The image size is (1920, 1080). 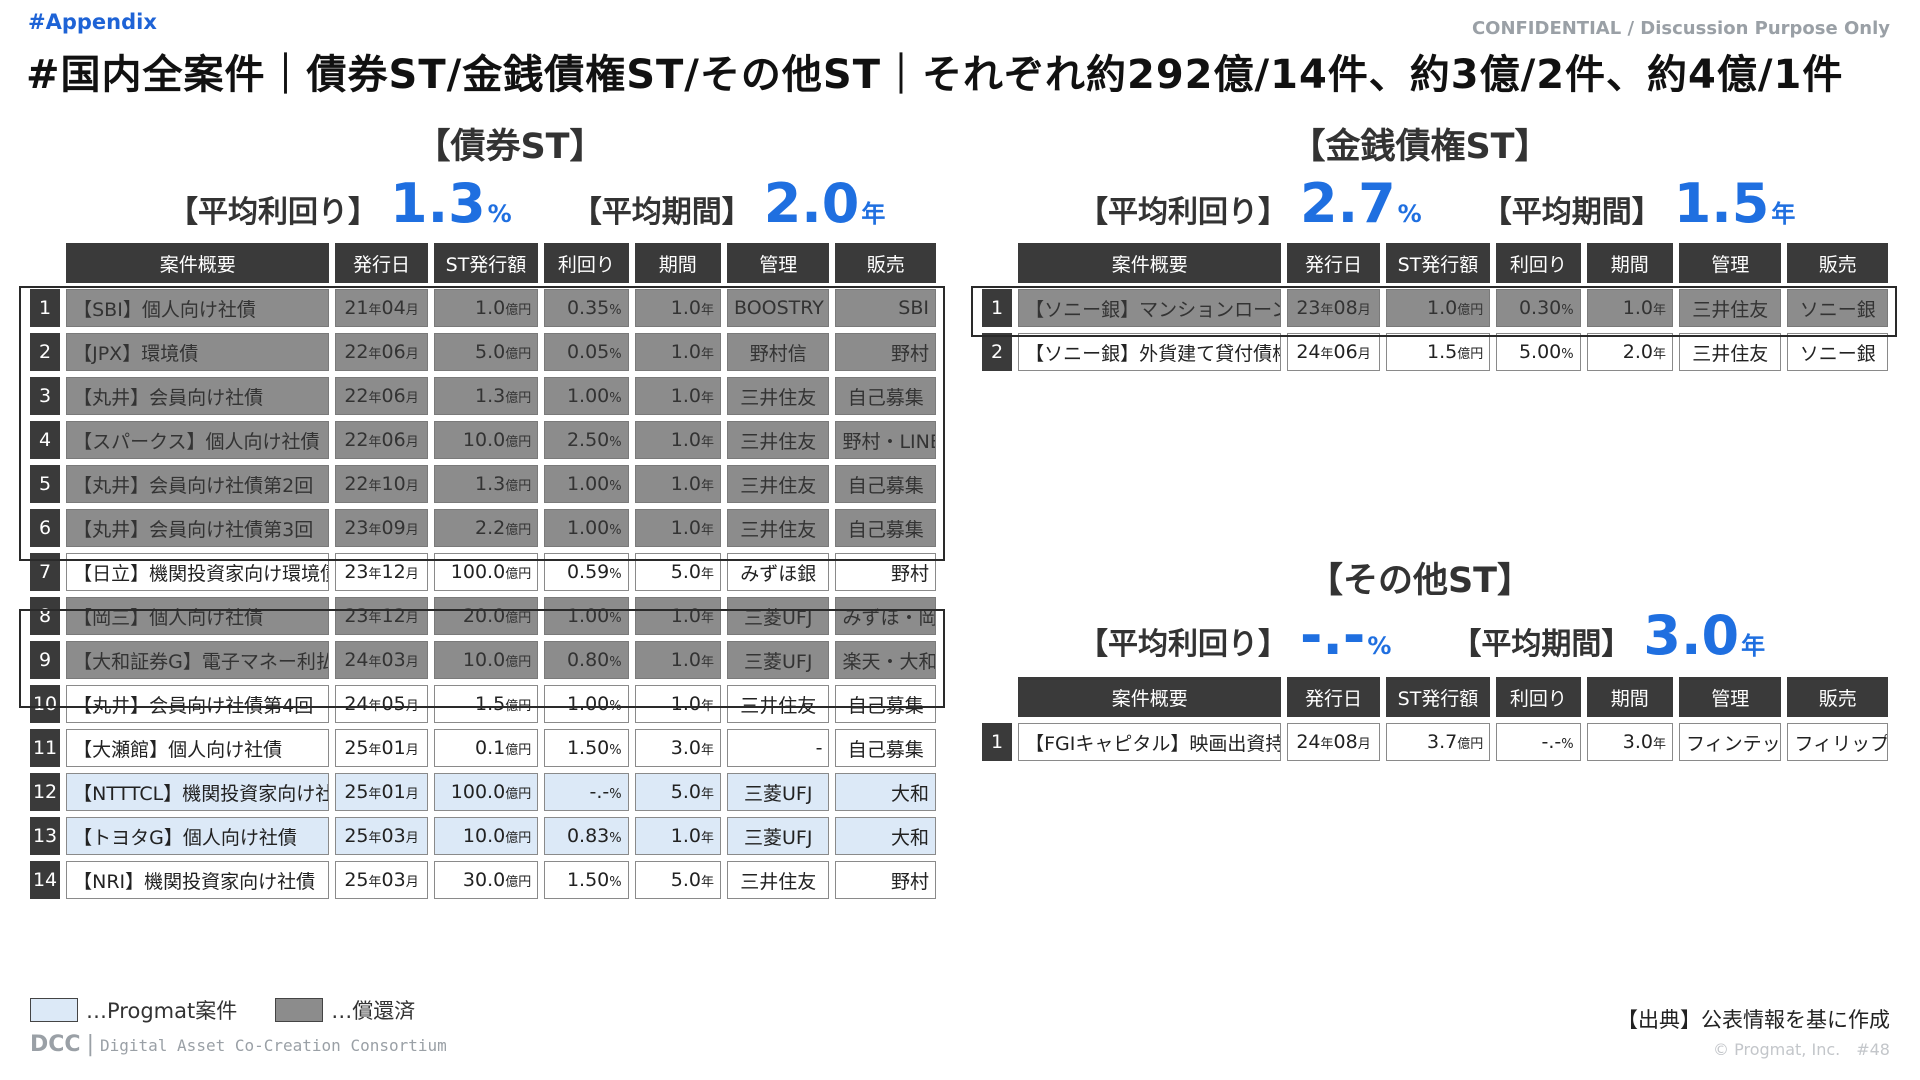 I want to click on period-cell: 1.0年, so click(x=677, y=836).